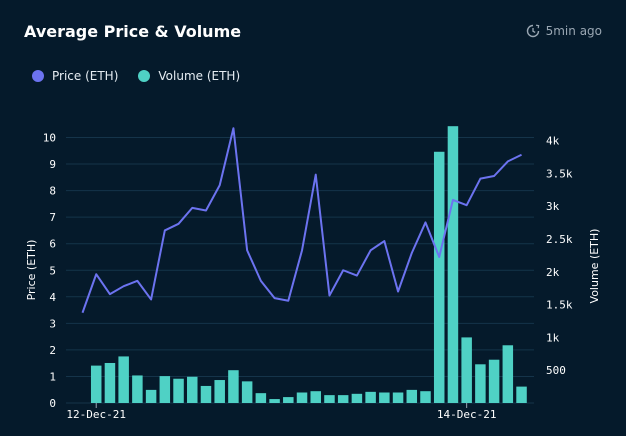 The width and height of the screenshot is (626, 436). Describe the element at coordinates (49, 138) in the screenshot. I see `y-left-tick-label: 10` at that location.